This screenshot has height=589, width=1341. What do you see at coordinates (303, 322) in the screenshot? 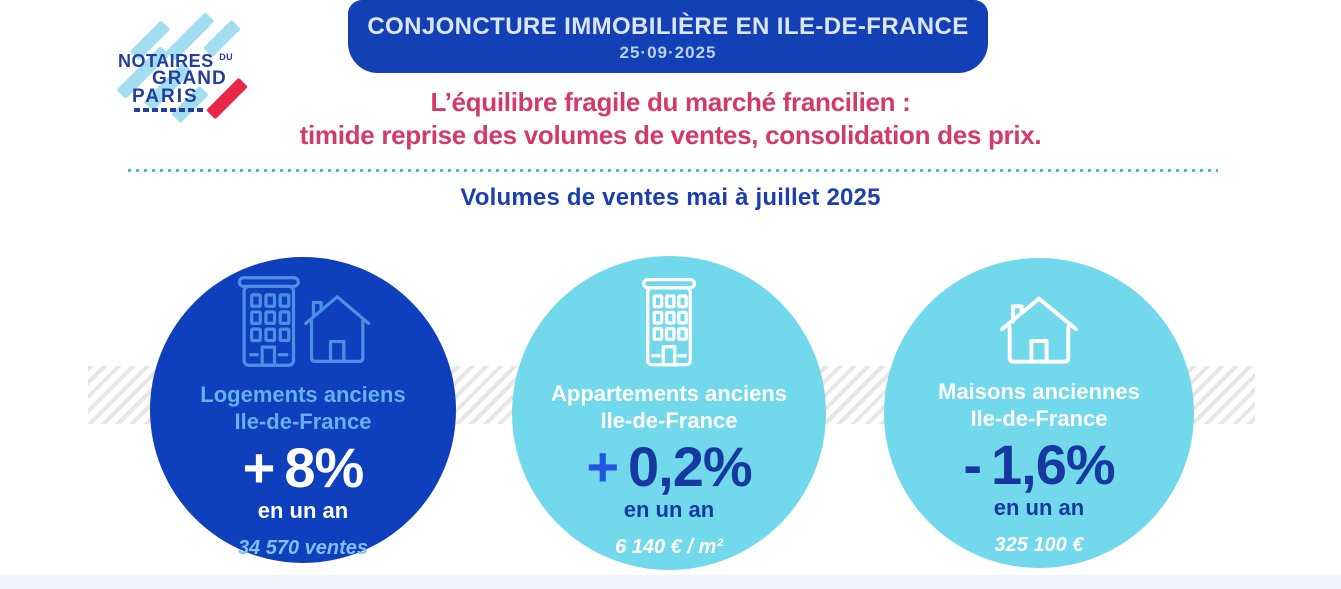
I see `building-and-house-icon` at bounding box center [303, 322].